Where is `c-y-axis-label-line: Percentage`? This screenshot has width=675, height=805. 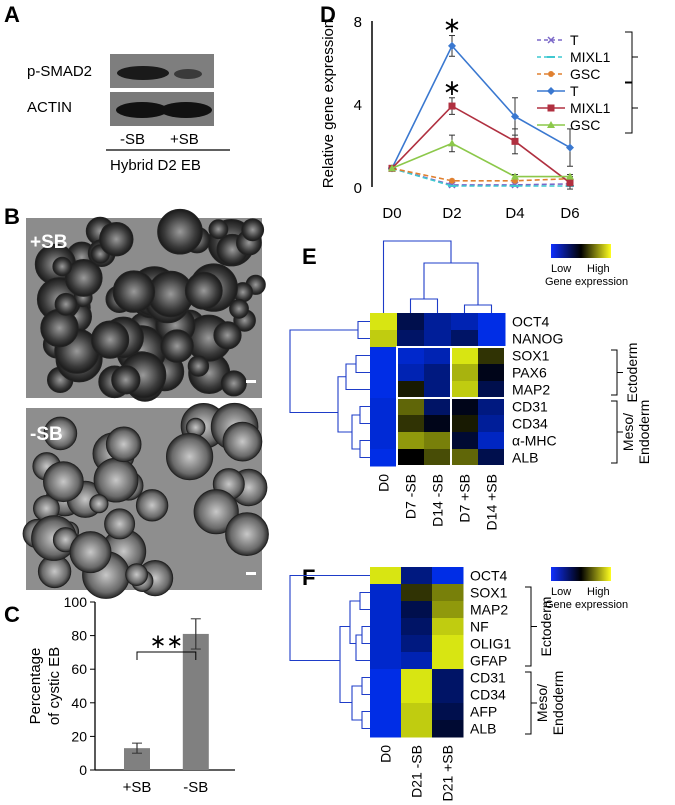 c-y-axis-label-line: Percentage is located at coordinates (35, 686).